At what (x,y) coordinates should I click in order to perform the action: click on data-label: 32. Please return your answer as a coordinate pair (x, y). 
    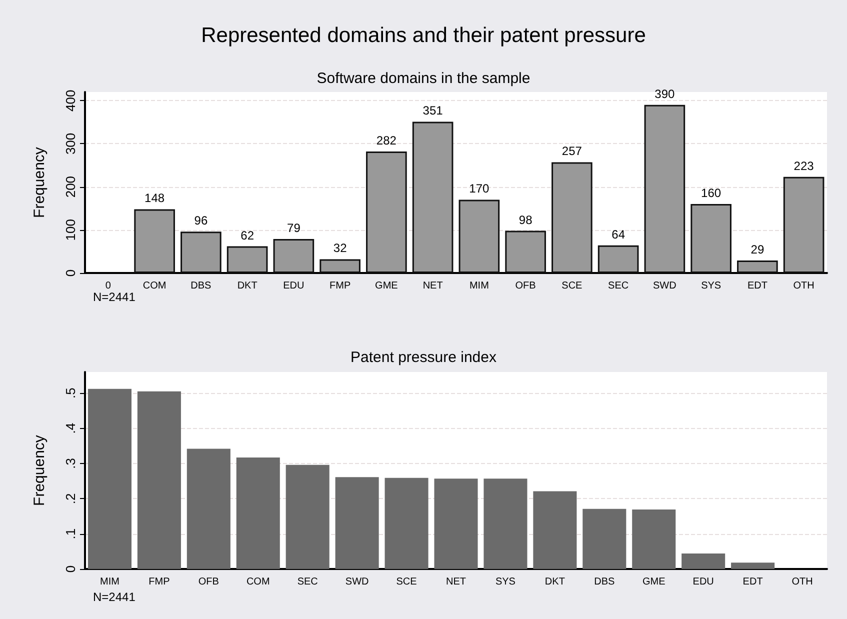
    Looking at the image, I should click on (340, 248).